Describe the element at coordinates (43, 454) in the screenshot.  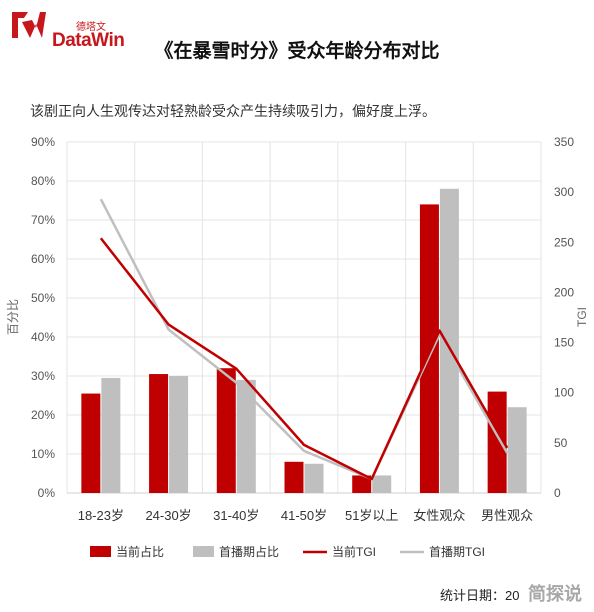
I see `y-tick-label: 10%` at that location.